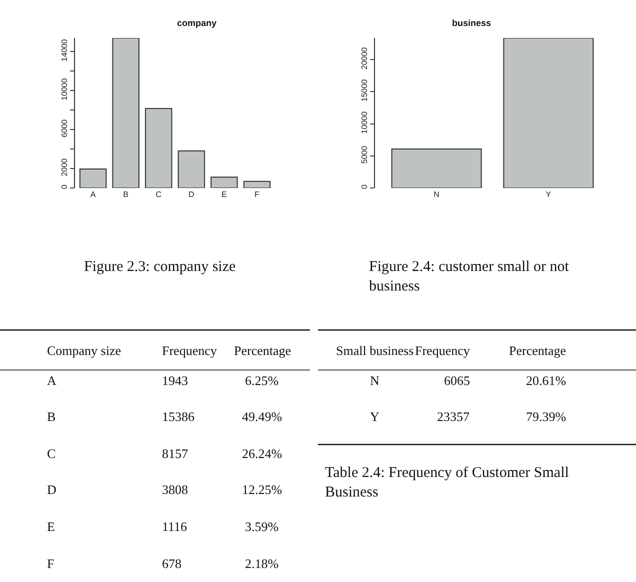  Describe the element at coordinates (262, 489) in the screenshot. I see `text: 12.25%` at that location.